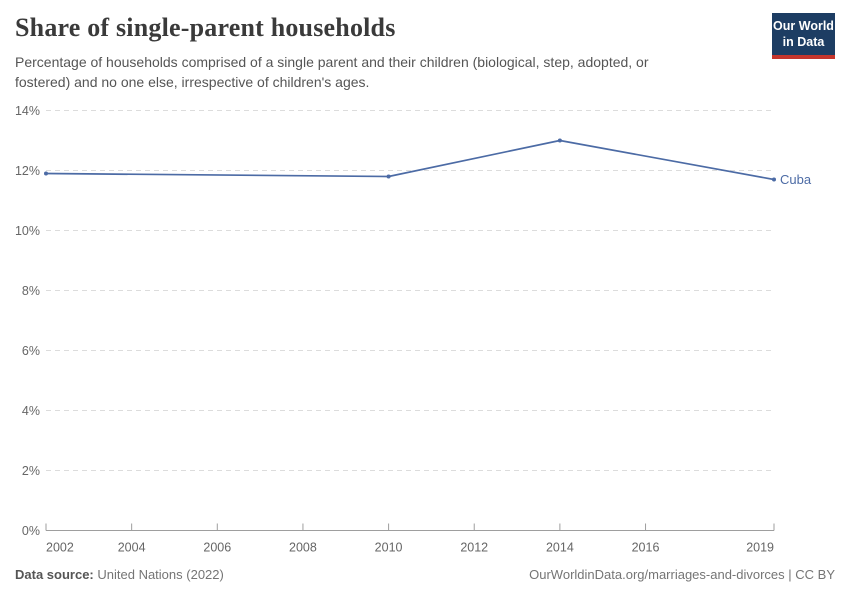 The height and width of the screenshot is (600, 850). What do you see at coordinates (410, 160) in the screenshot?
I see `series-line-cuba` at bounding box center [410, 160].